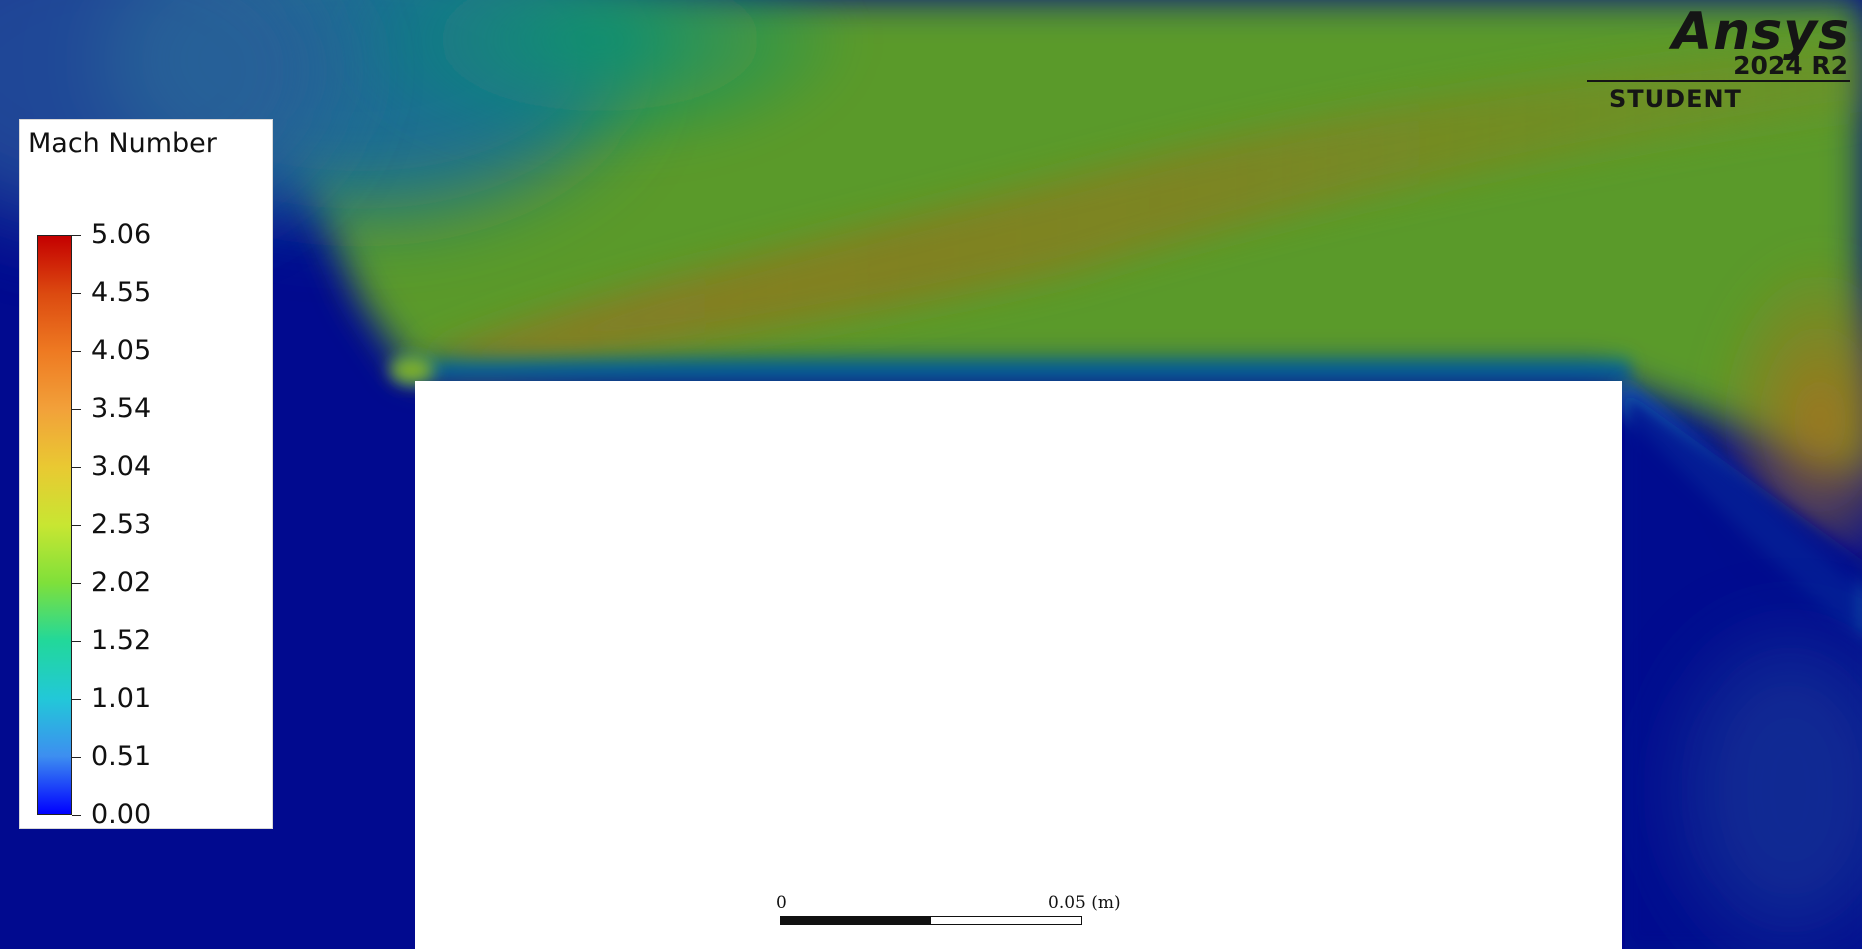 The image size is (1862, 949). I want to click on wake-vortex, so click(1771, 790).